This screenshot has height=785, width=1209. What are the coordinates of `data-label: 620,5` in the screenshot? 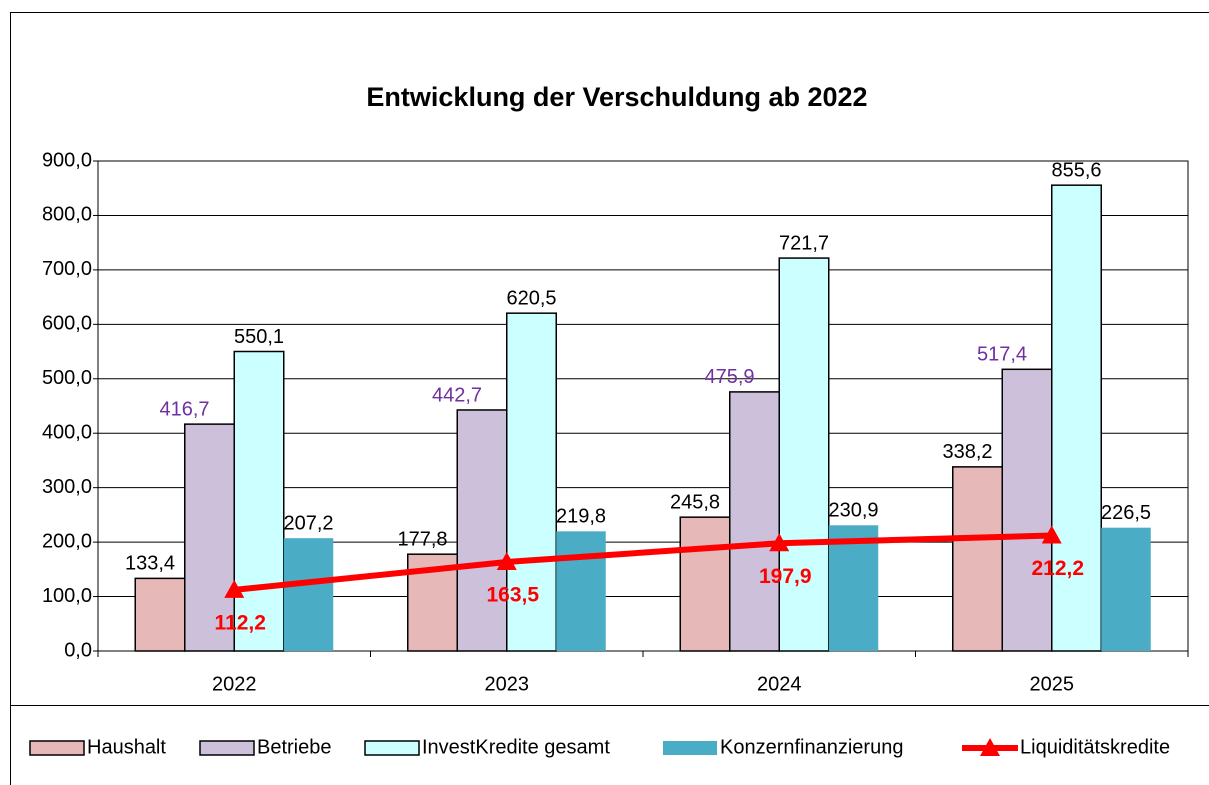 It's located at (531, 298).